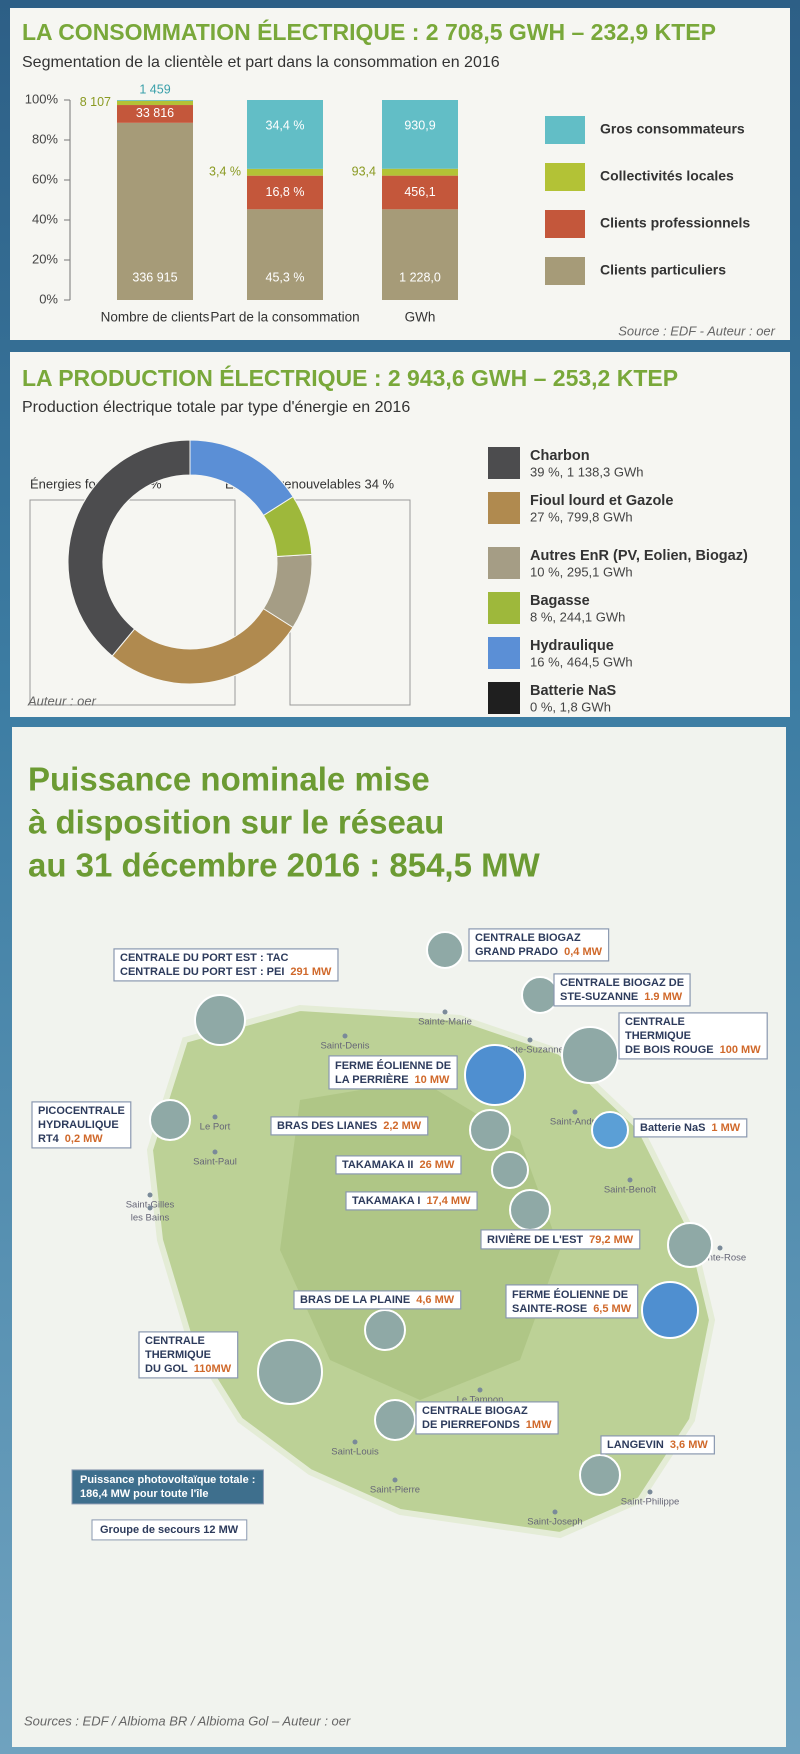 This screenshot has height=1754, width=800. I want to click on x-tick-label: Nombre de clients, so click(155, 317).